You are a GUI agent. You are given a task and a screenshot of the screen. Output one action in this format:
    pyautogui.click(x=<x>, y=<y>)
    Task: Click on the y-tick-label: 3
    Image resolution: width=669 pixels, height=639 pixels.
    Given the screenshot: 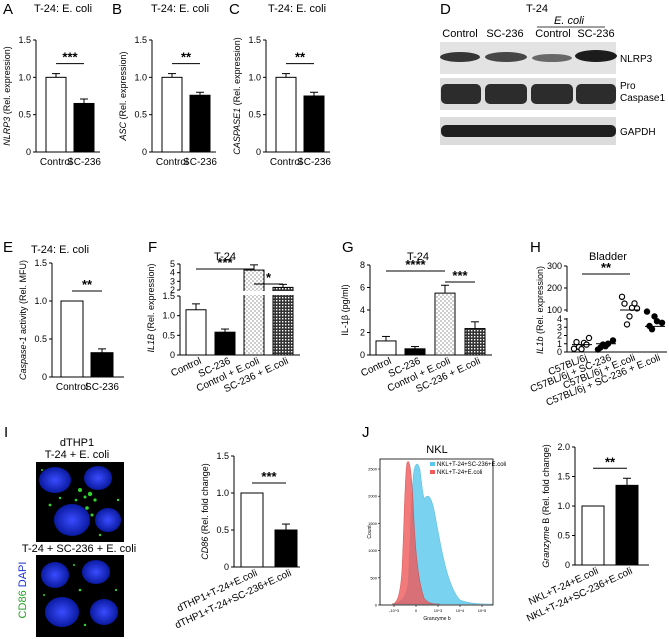 What is the action you would take?
    pyautogui.click(x=559, y=327)
    